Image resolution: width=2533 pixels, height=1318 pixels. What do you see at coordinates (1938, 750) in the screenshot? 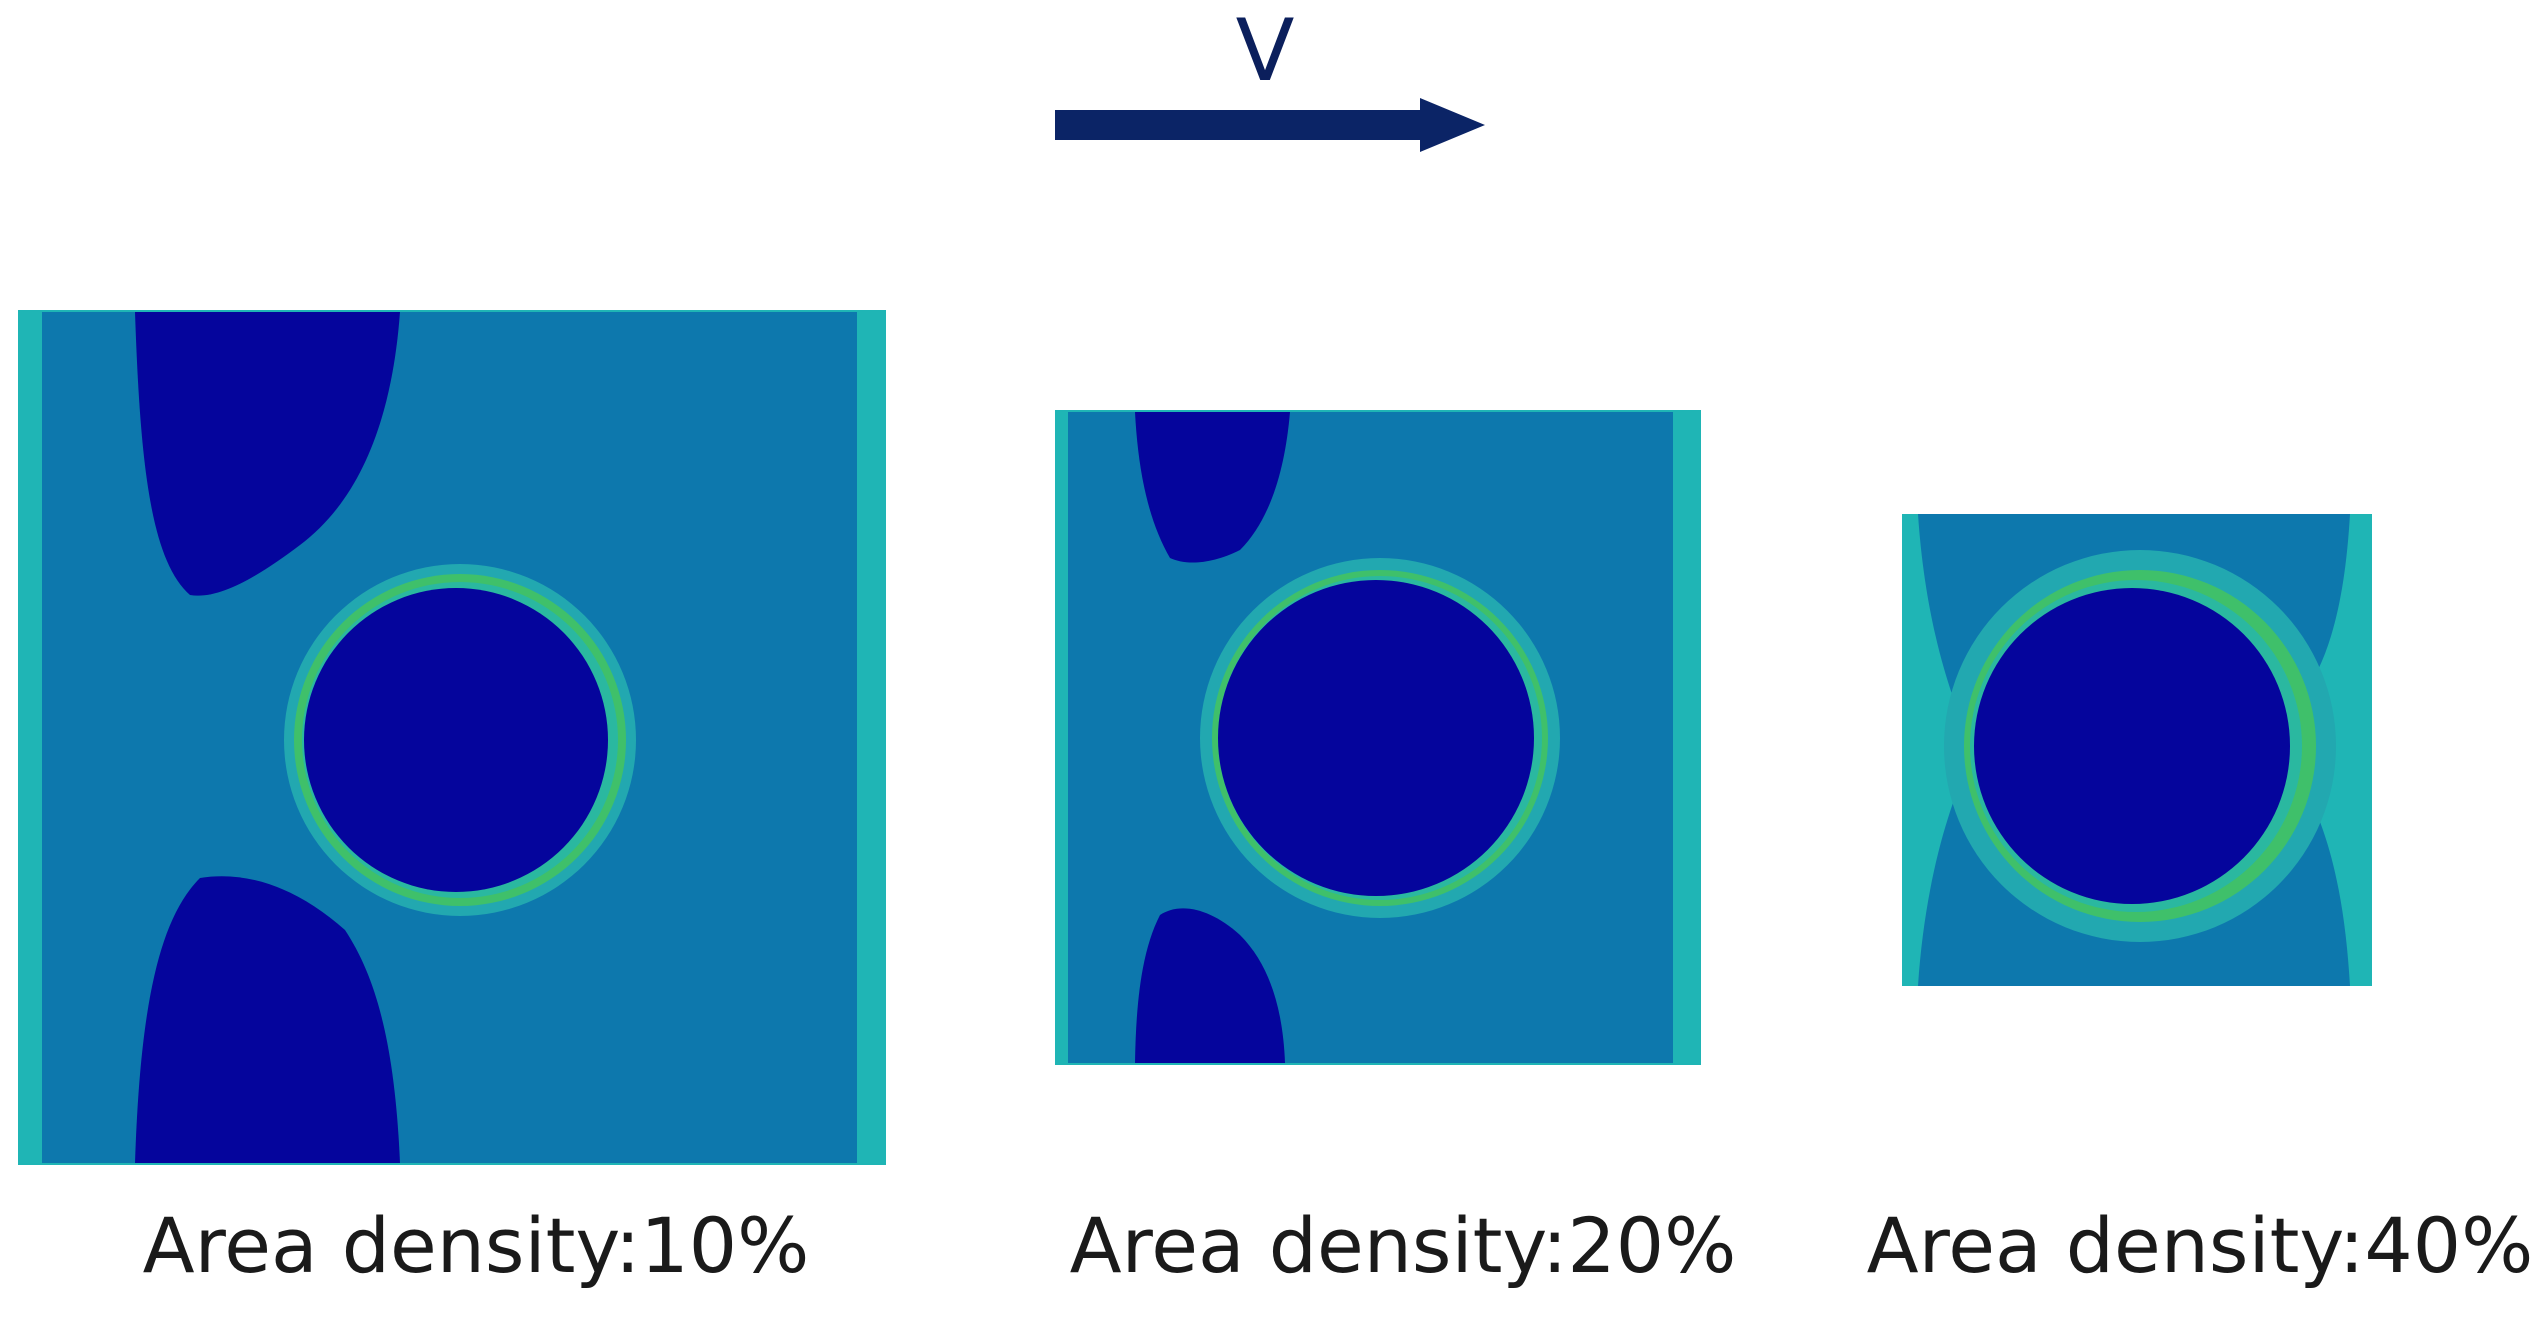
I see `panel-40-left-lobe` at bounding box center [1938, 750].